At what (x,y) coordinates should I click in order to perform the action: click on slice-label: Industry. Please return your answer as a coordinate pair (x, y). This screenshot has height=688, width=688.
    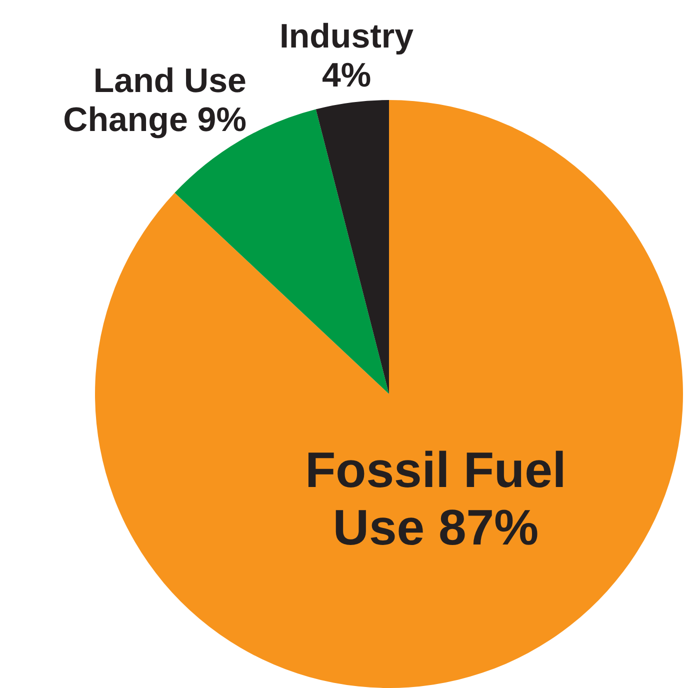
    Looking at the image, I should click on (346, 37).